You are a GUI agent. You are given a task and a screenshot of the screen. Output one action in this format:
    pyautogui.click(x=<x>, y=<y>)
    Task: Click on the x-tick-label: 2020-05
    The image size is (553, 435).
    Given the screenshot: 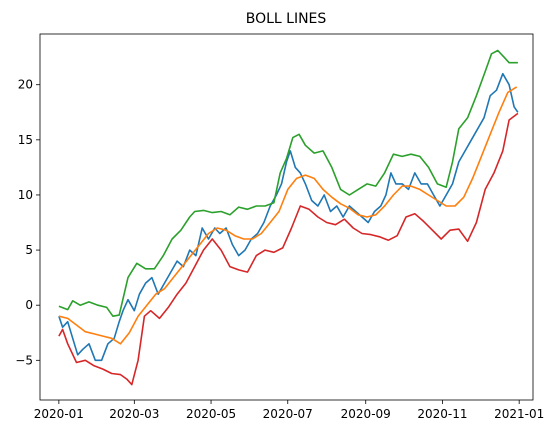 What is the action you would take?
    pyautogui.click(x=211, y=414)
    